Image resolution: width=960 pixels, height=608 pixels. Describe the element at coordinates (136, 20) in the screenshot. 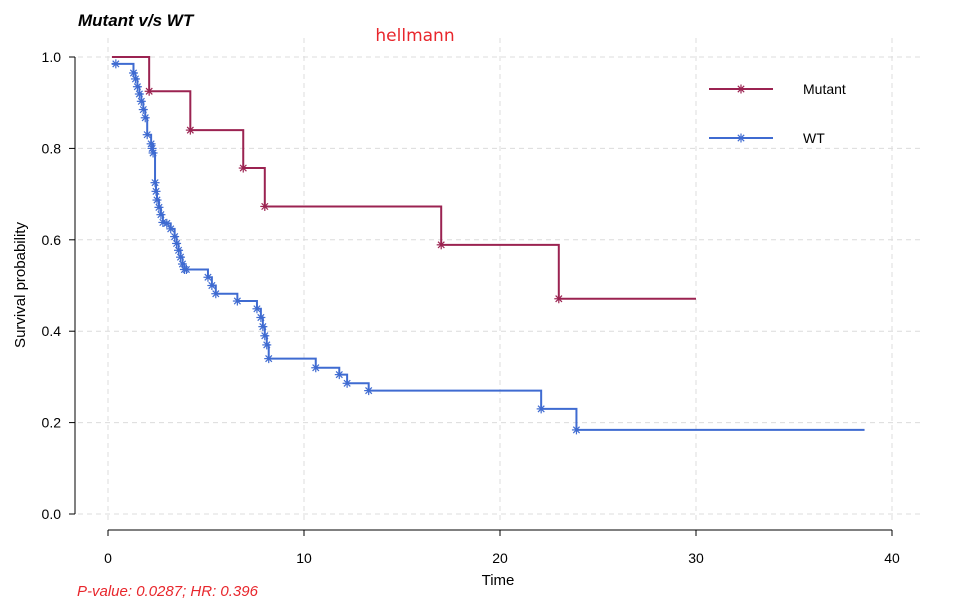

I see `chart-title: Mutant v/s WT` at that location.